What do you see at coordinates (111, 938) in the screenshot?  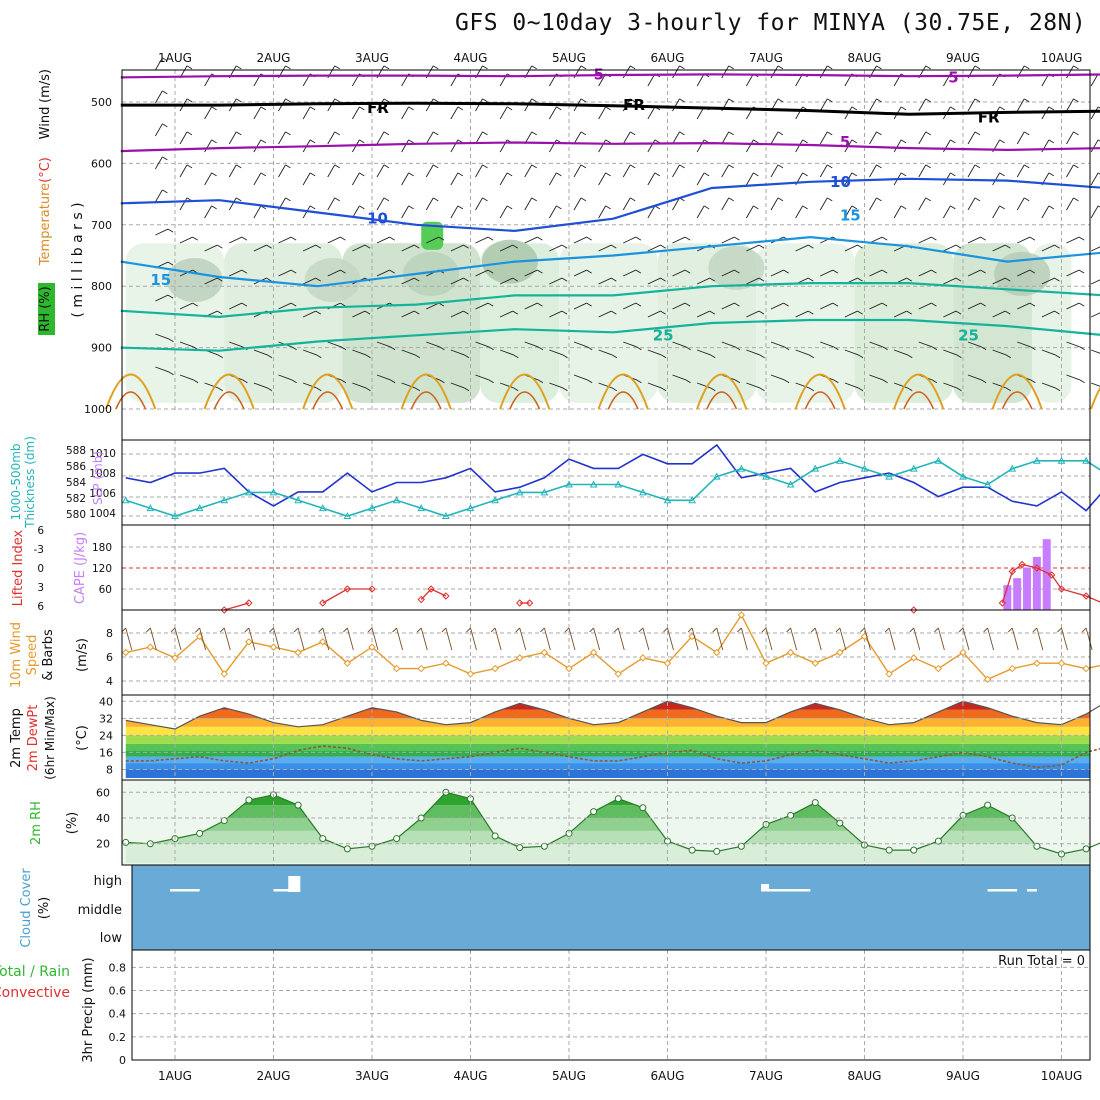 I see `y-tick-cloud-low: low` at bounding box center [111, 938].